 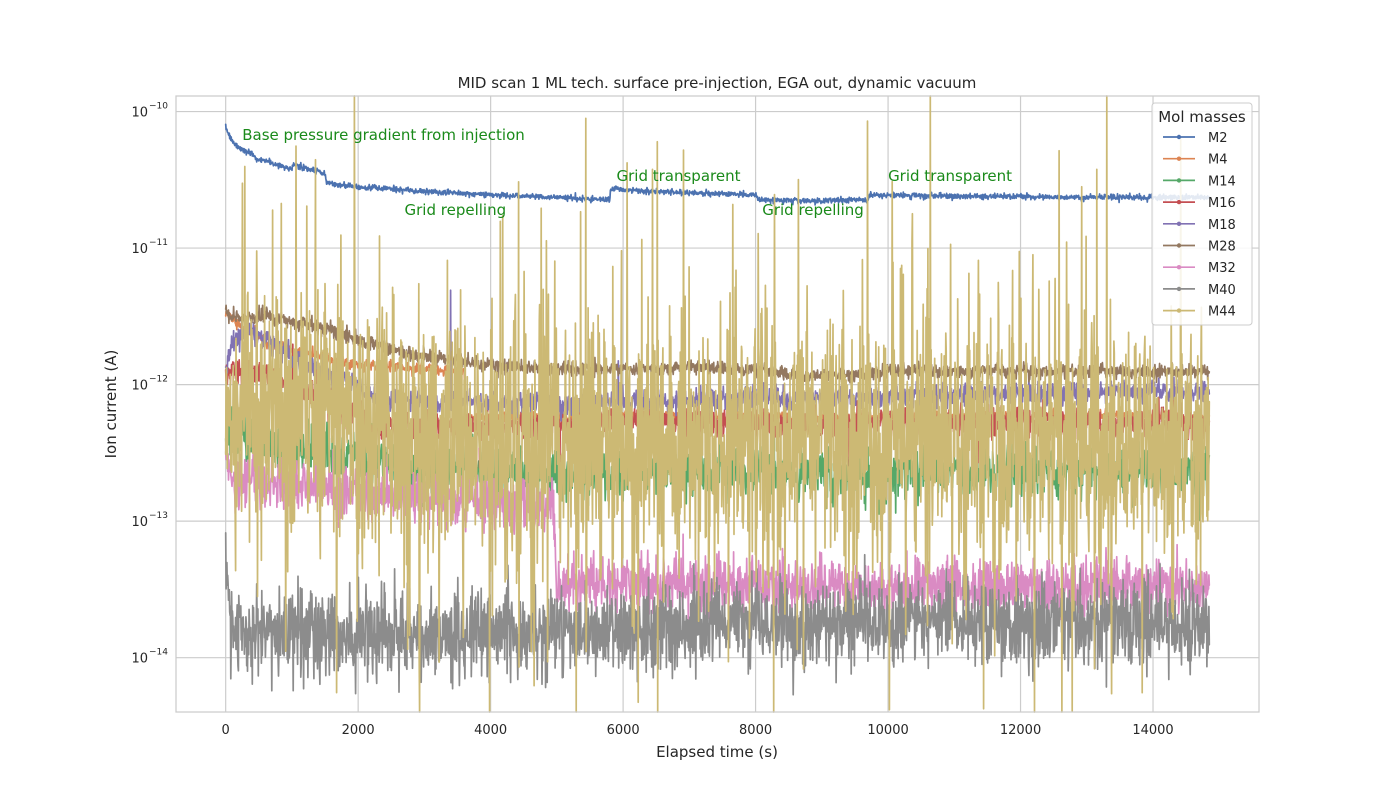 What do you see at coordinates (383, 135) in the screenshot?
I see `annotation-text: Base pressure gradient from injection` at bounding box center [383, 135].